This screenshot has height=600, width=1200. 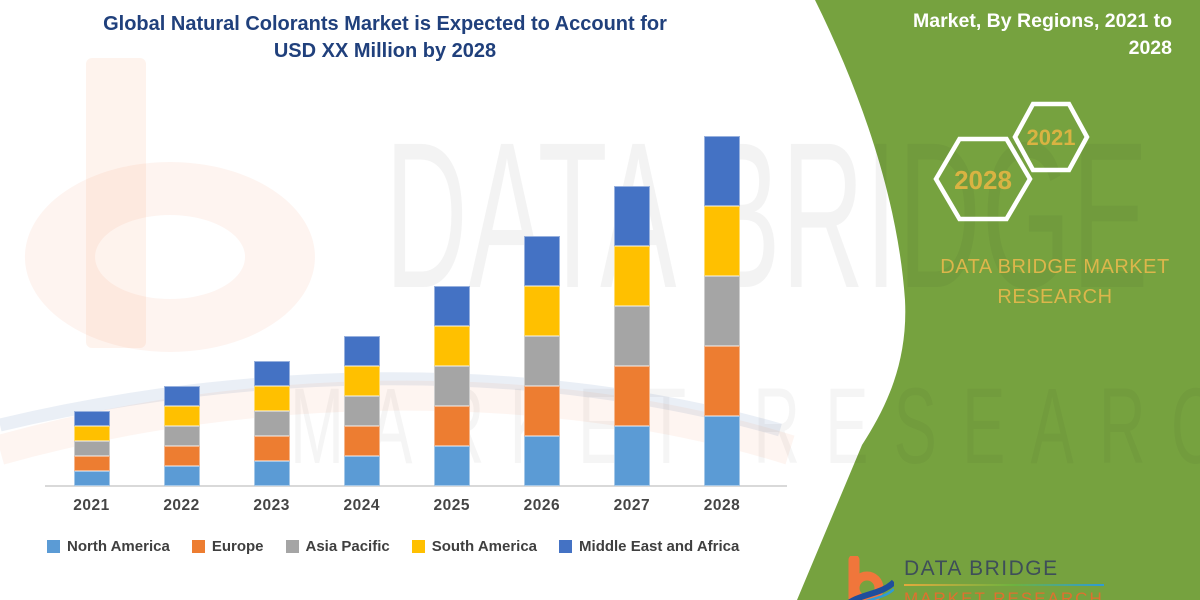 I want to click on x-axis-line, so click(x=416, y=486).